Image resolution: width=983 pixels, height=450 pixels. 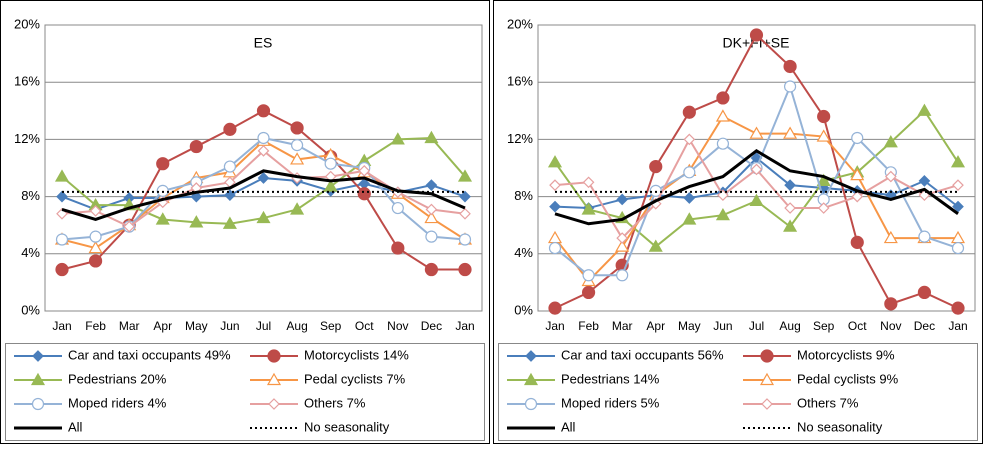 What do you see at coordinates (245, 392) in the screenshot?
I see `legend-box` at bounding box center [245, 392].